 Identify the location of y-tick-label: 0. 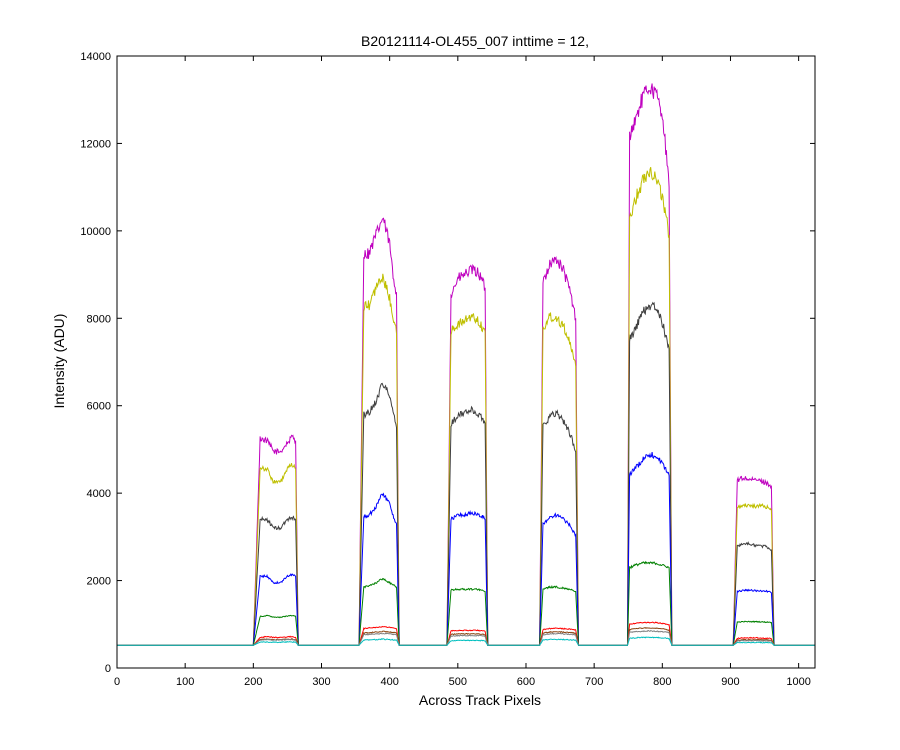
(108, 669).